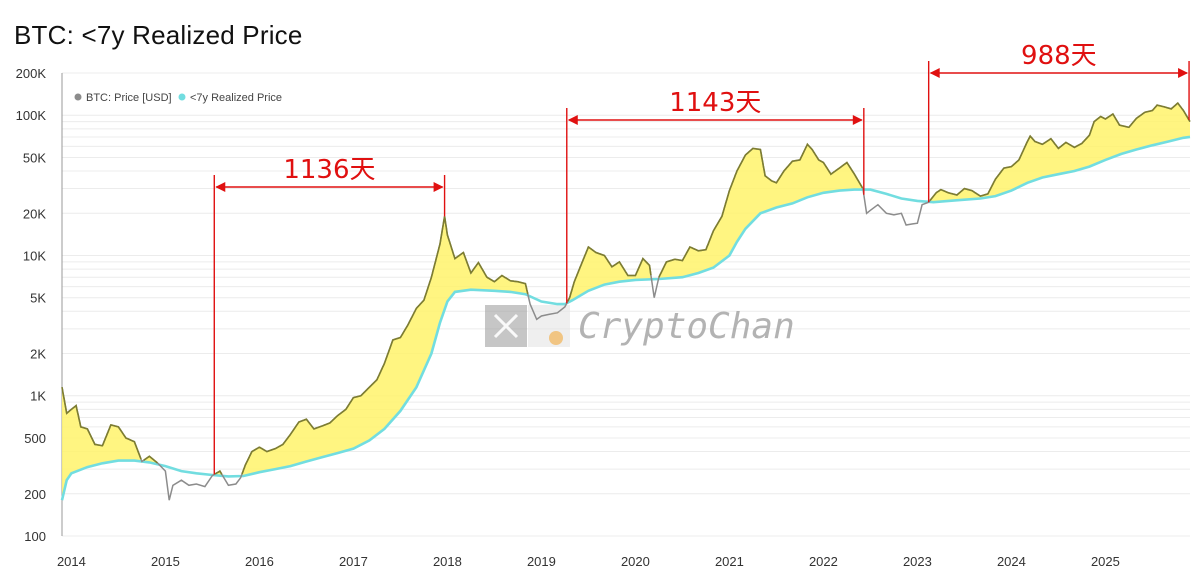 This screenshot has height=588, width=1200. What do you see at coordinates (158, 35) in the screenshot?
I see `chart-title: BTC: <7y Realized Price` at bounding box center [158, 35].